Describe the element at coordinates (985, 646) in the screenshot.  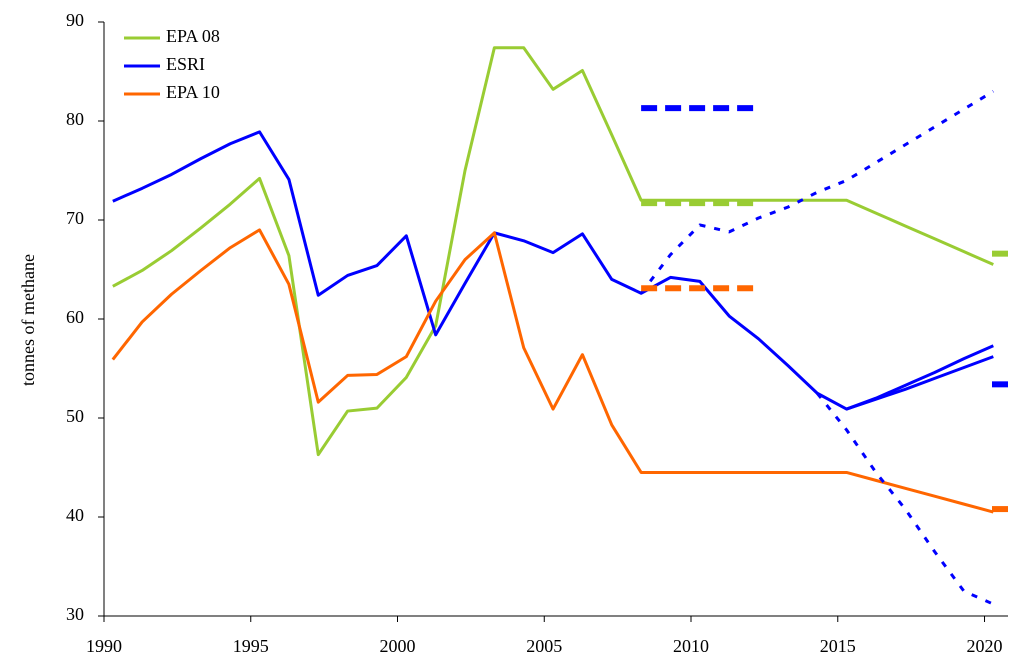
I see `x-tick-label: 2020` at that location.